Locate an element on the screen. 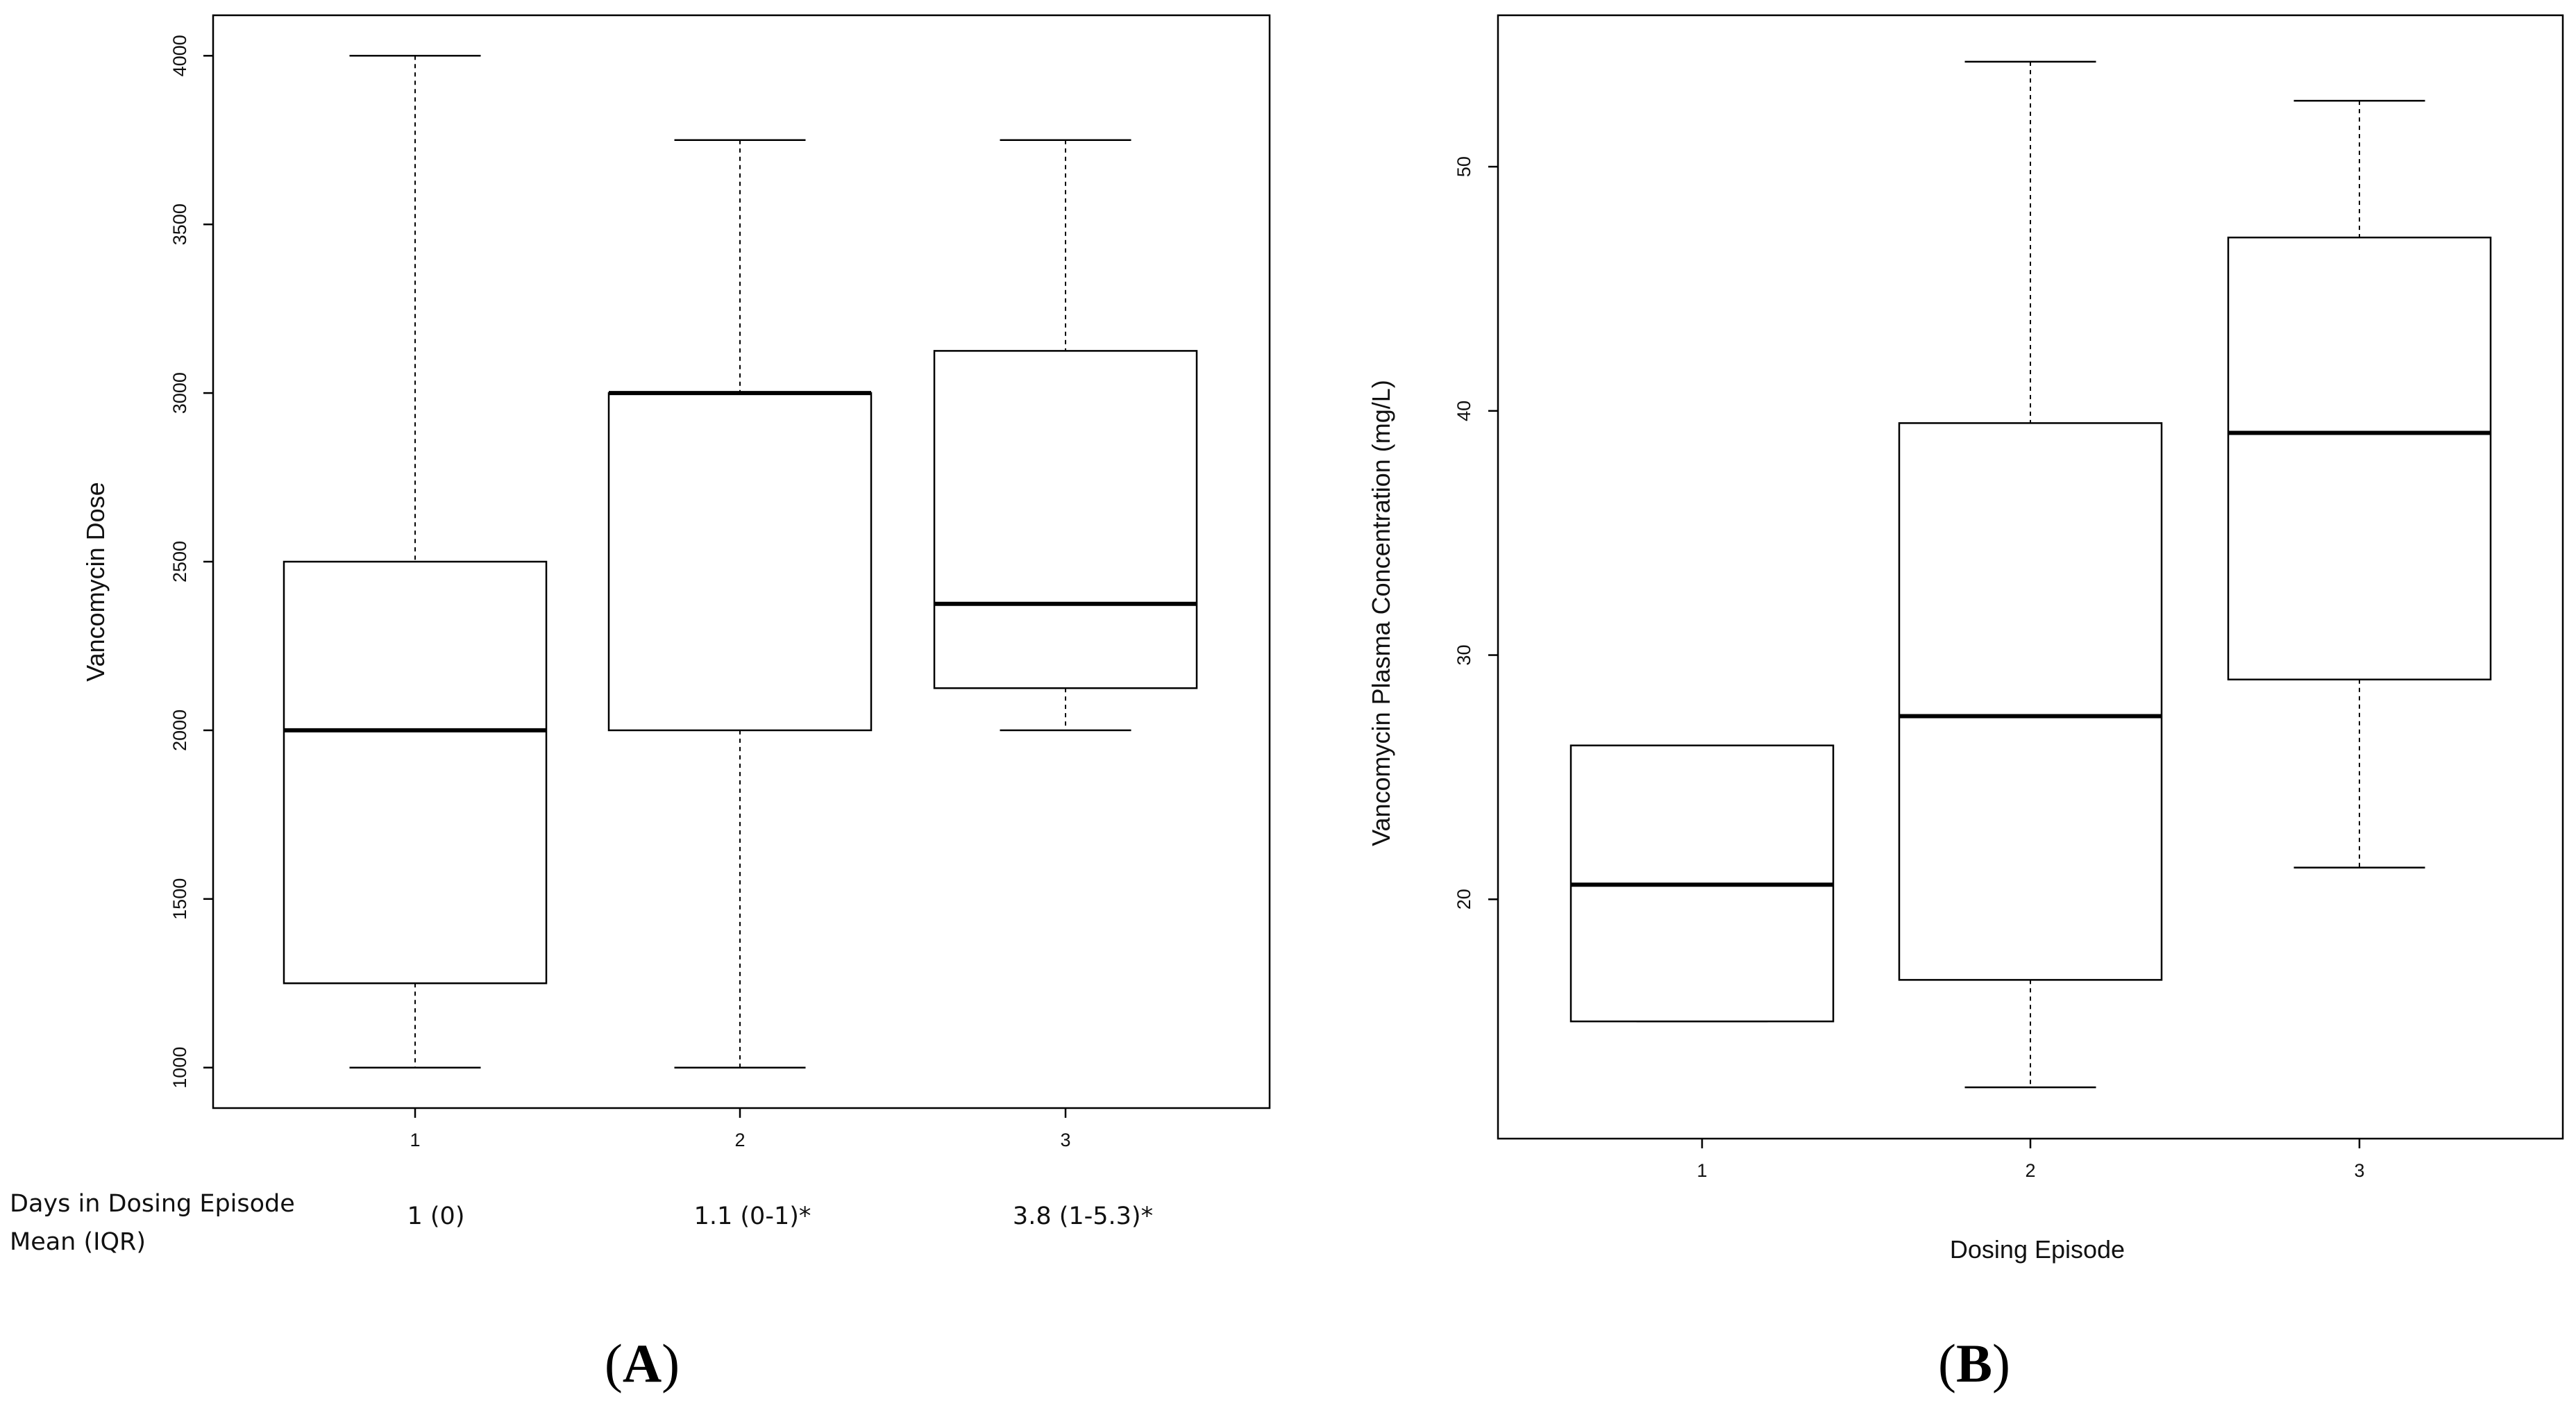 The width and height of the screenshot is (2576, 1408). chart-a-y-tick-label-3: 2500 is located at coordinates (179, 562).